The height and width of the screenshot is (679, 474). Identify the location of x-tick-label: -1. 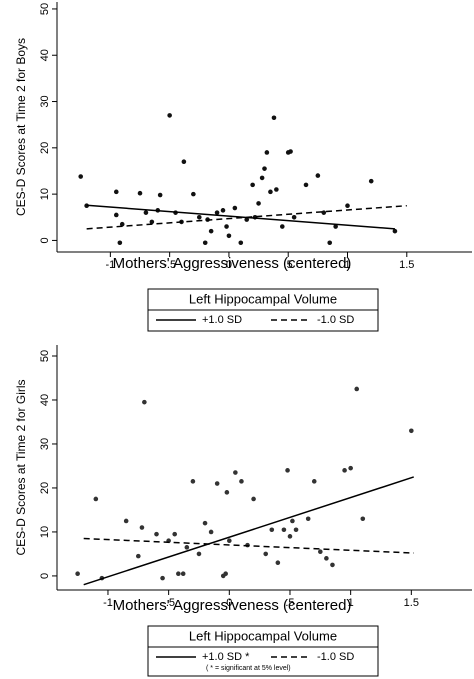
(110, 265).